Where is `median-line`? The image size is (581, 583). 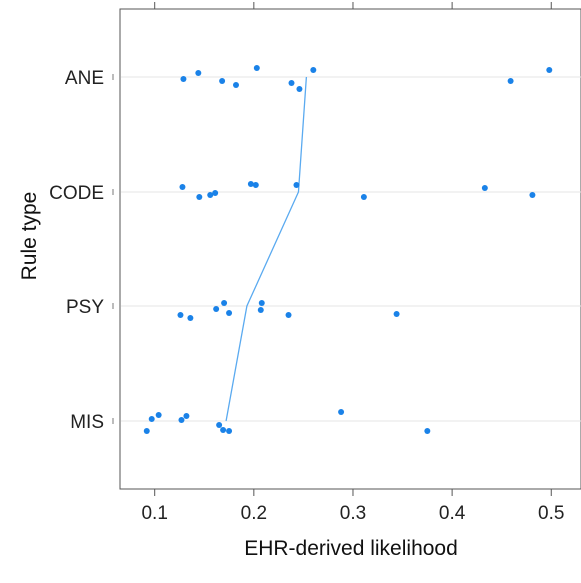 median-line is located at coordinates (266, 249).